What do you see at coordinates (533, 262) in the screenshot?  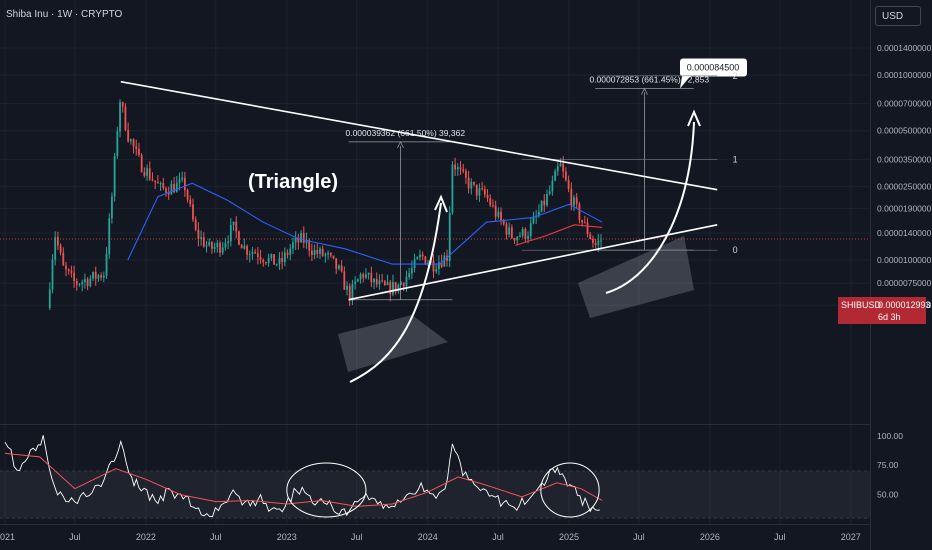 I see `trendline-lower` at bounding box center [533, 262].